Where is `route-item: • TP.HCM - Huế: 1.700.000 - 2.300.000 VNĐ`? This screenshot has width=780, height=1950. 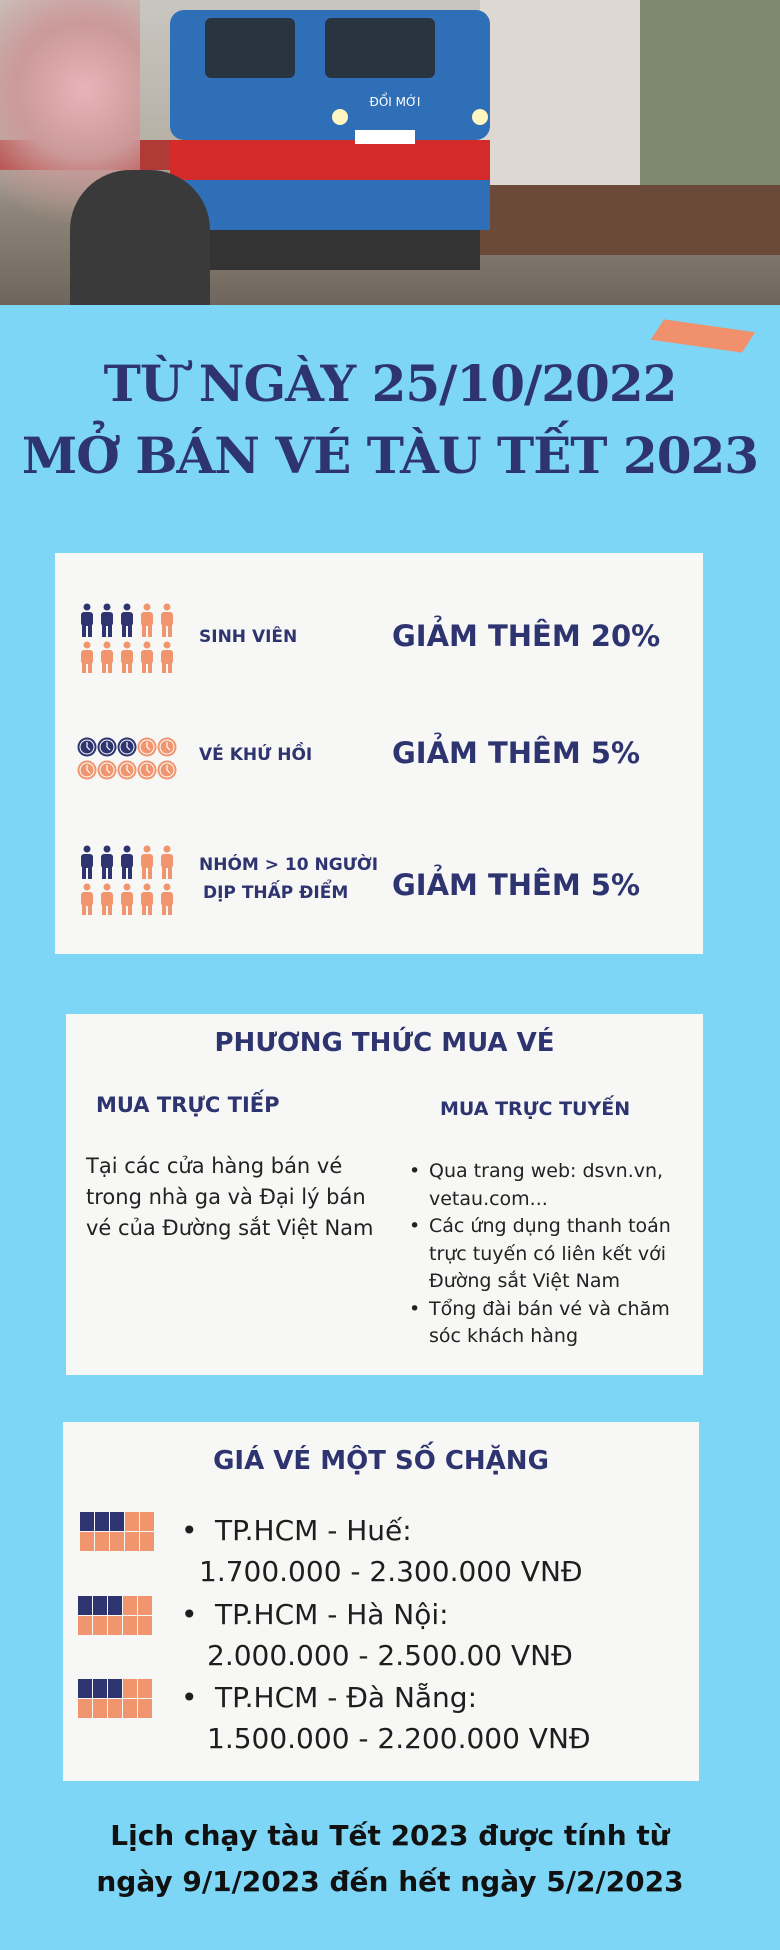 route-item: • TP.HCM - Huế: 1.700.000 - 2.300.000 VNĐ is located at coordinates (382, 1551).